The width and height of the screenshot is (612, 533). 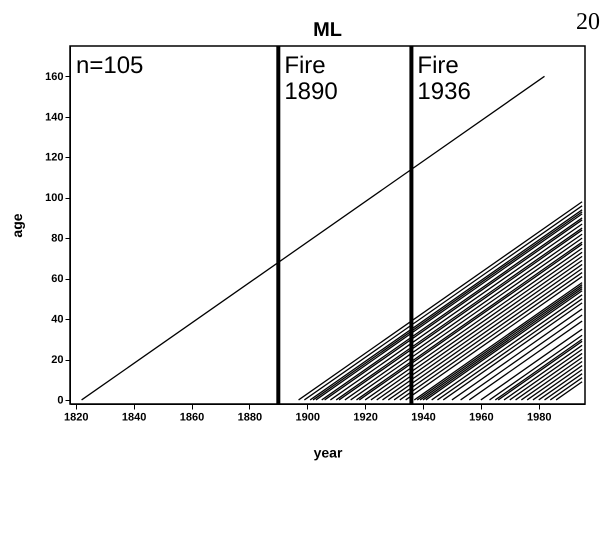 I want to click on ref-line-label: Fire 1936, so click(x=444, y=78).